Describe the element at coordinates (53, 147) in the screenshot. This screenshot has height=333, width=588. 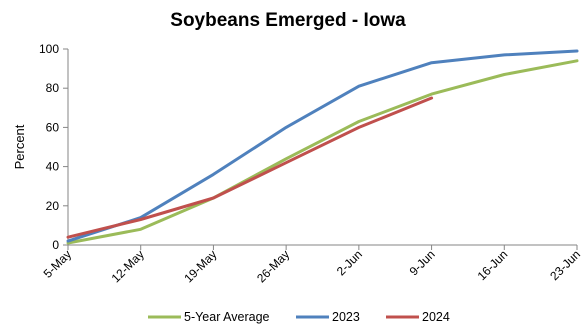
I see `y-ticks: 0 20 40 60 80 100` at that location.